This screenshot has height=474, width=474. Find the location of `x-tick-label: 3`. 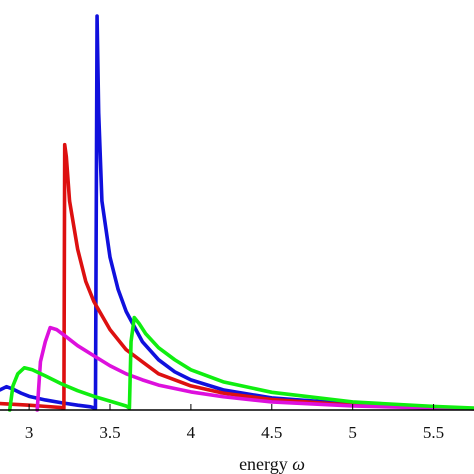

x-tick-label: 3 is located at coordinates (29, 432).